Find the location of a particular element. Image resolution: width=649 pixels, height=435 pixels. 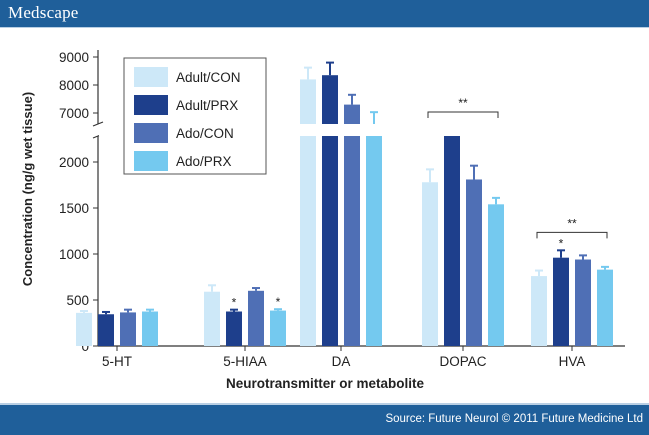

x-axis-label: Neurotransmitter or metabolite is located at coordinates (325, 383).